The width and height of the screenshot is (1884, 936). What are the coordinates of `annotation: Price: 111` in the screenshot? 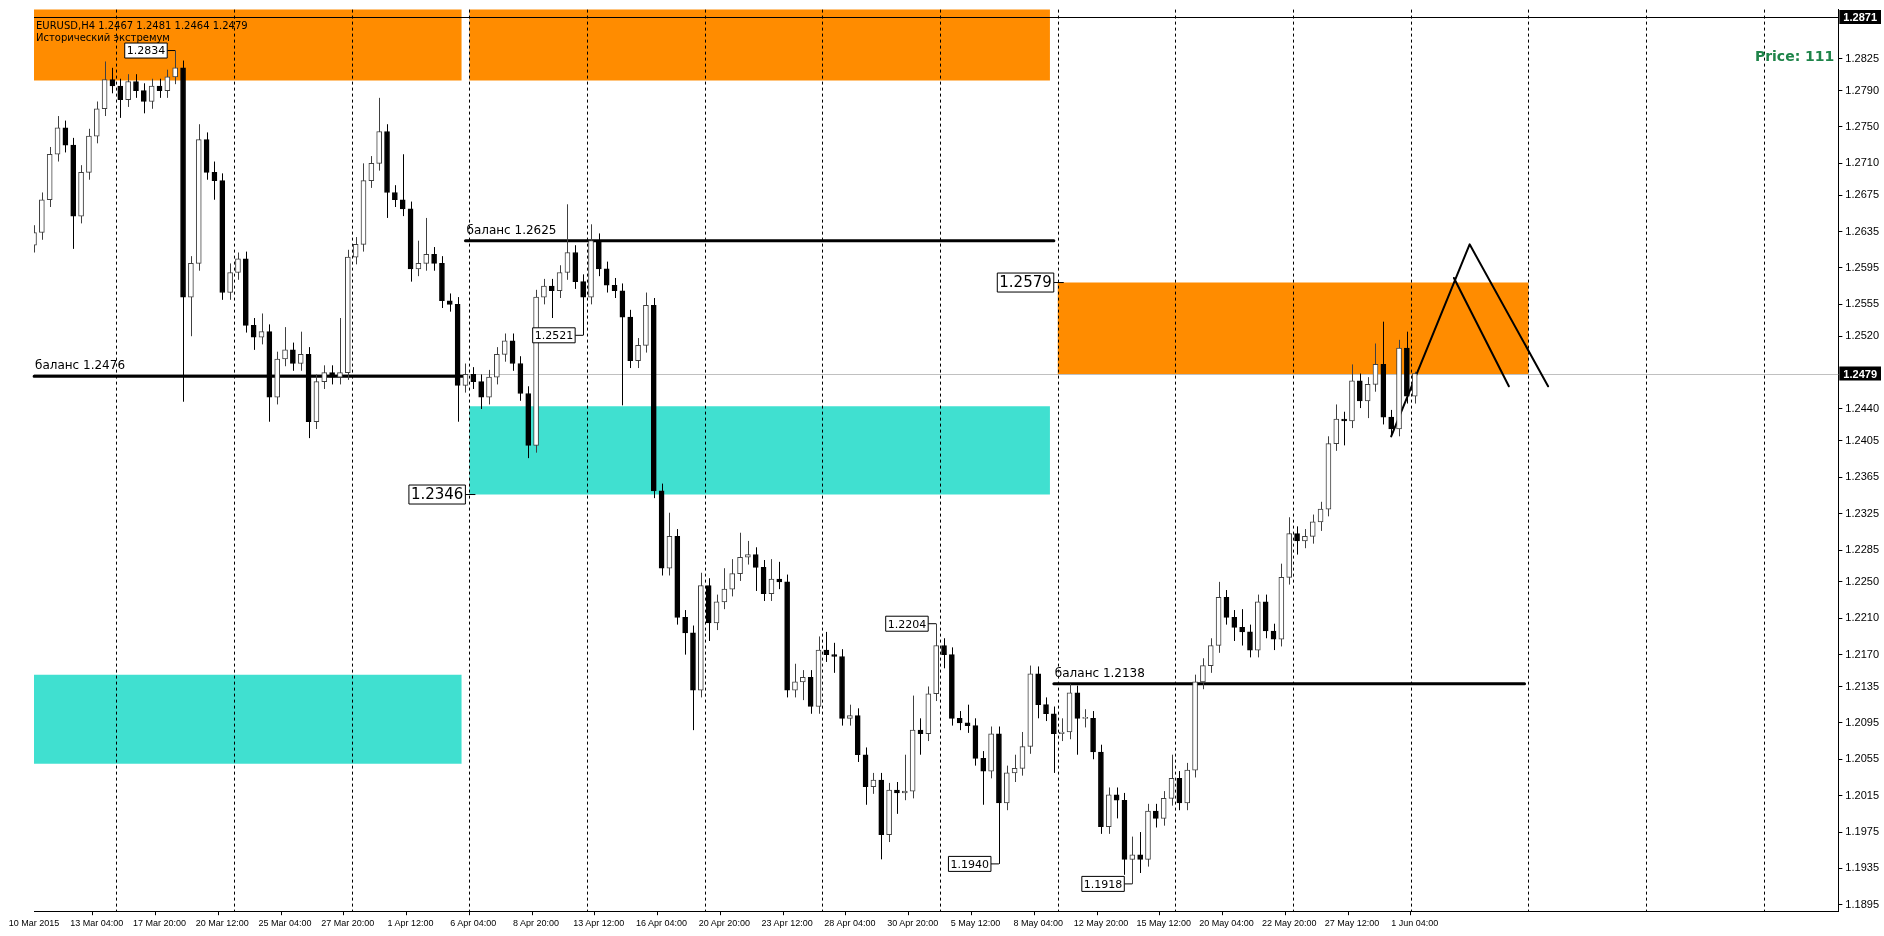 It's located at (1794, 56).